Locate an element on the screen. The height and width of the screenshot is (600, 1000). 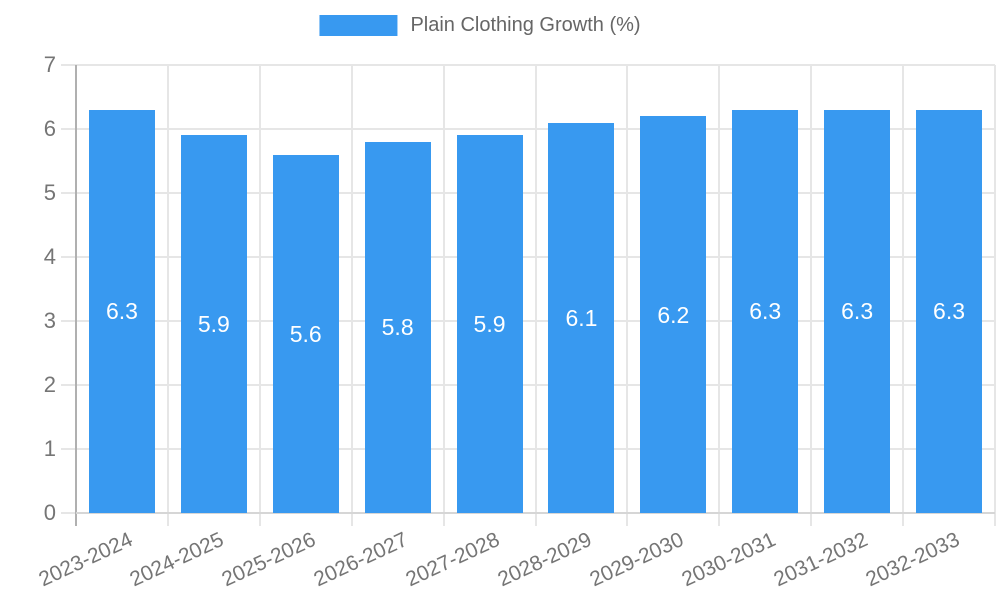
x-axis-category-label: 2028-2029 is located at coordinates (545, 560).